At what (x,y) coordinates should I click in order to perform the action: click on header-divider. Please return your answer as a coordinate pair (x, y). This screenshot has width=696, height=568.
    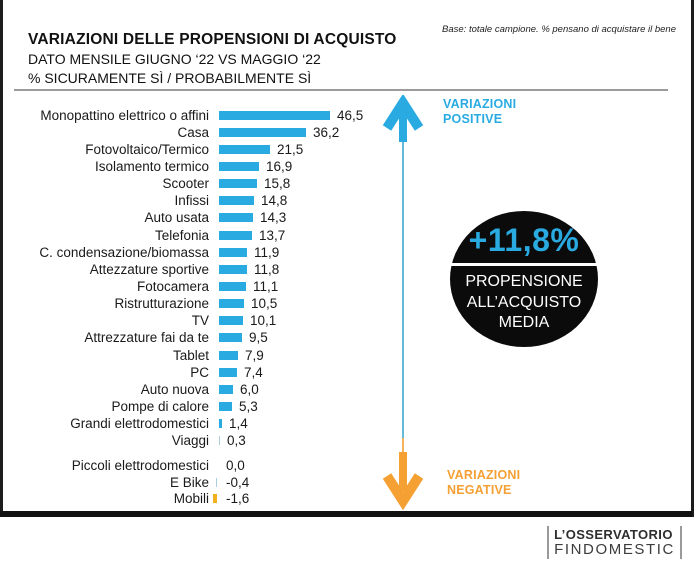
    Looking at the image, I should click on (341, 90).